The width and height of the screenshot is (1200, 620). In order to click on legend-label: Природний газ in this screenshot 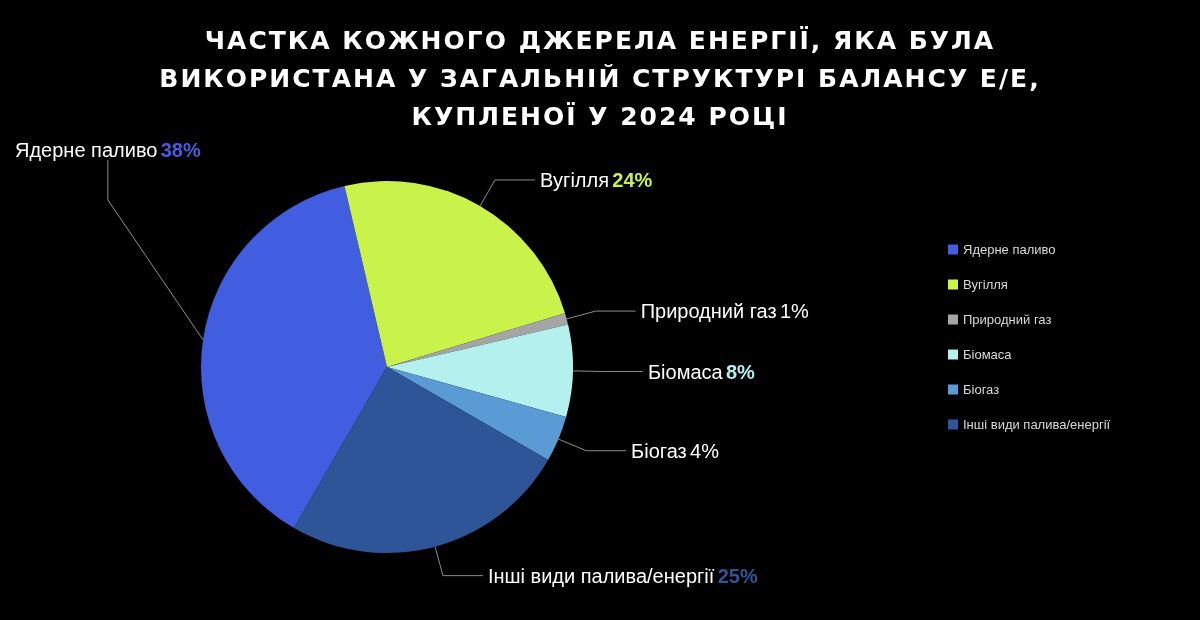, I will do `click(1007, 319)`.